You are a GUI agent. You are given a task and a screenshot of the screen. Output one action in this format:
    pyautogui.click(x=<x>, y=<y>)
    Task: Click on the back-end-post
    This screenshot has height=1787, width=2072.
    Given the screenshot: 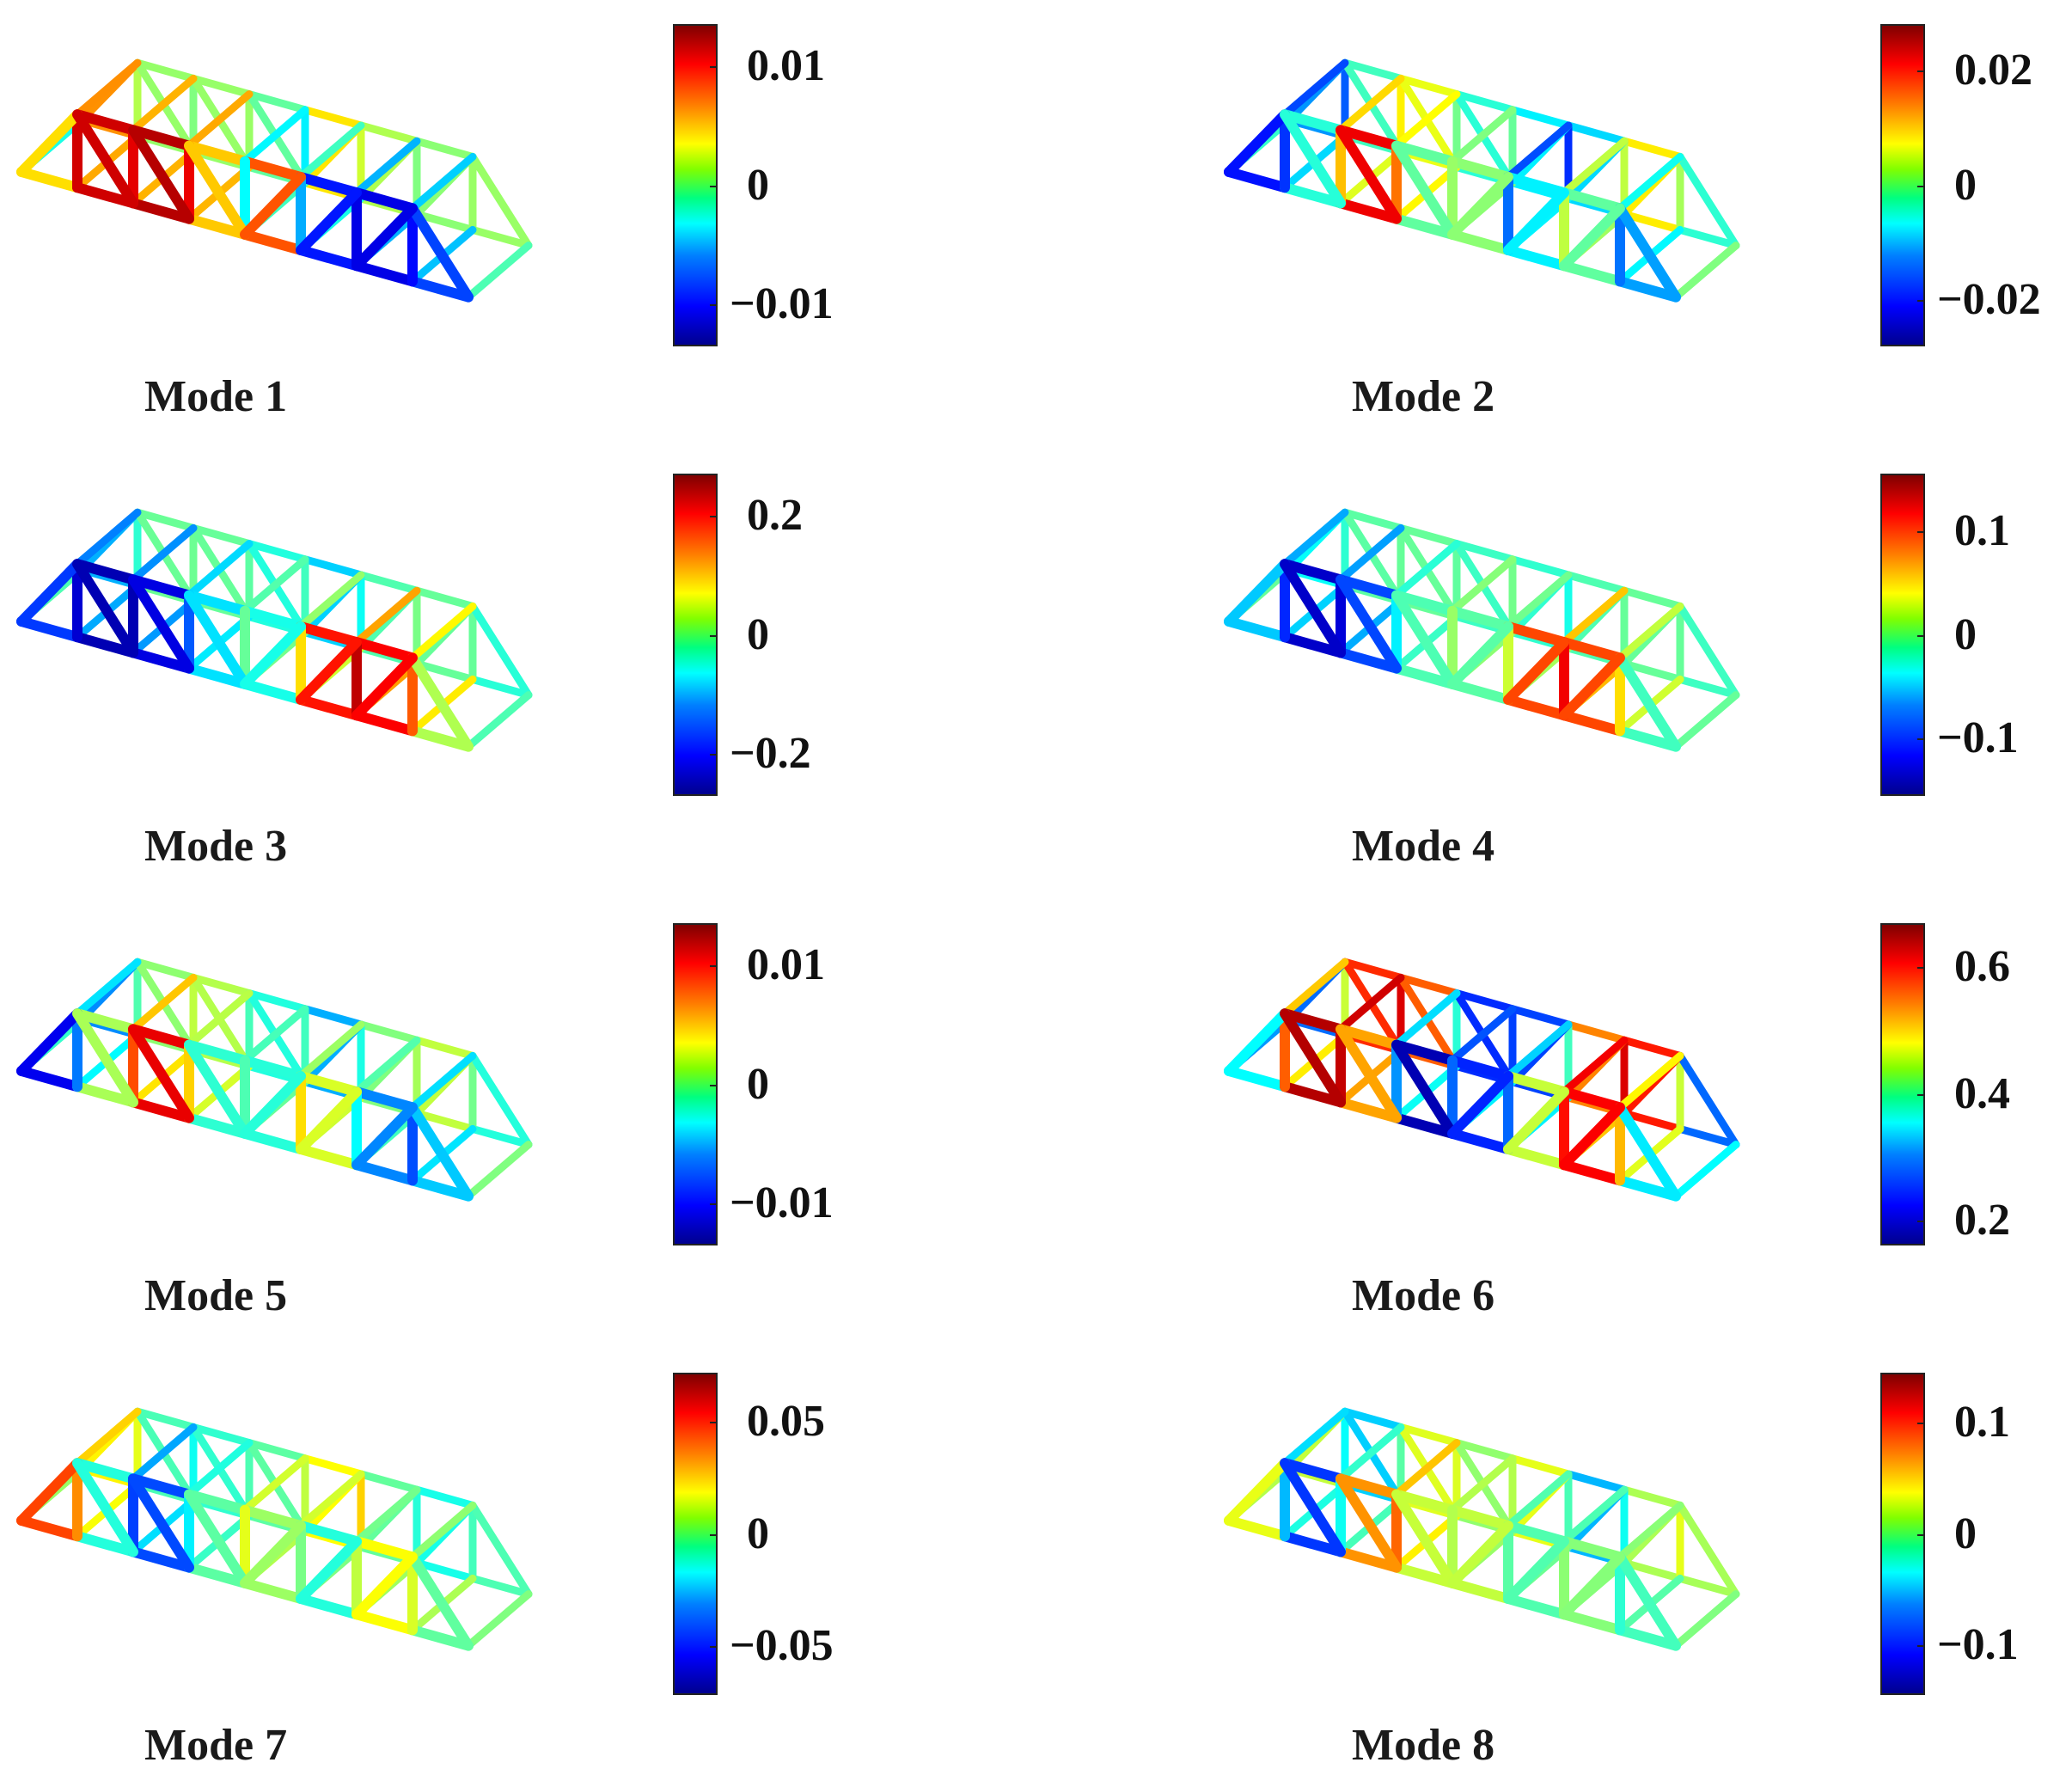 What is the action you would take?
    pyautogui.click(x=500, y=201)
    